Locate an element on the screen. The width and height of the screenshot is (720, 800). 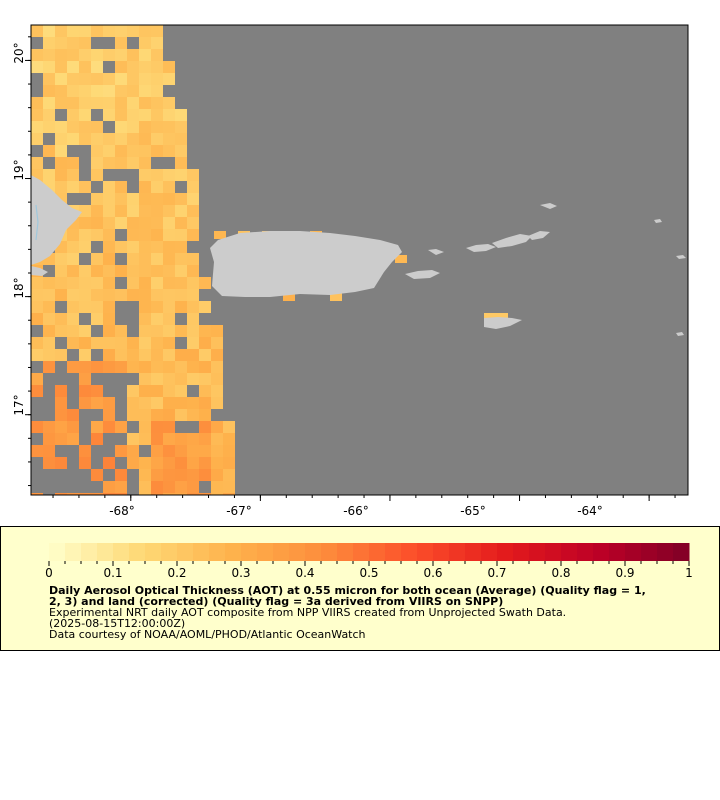
st-thomas-land is located at coordinates (481, 248).